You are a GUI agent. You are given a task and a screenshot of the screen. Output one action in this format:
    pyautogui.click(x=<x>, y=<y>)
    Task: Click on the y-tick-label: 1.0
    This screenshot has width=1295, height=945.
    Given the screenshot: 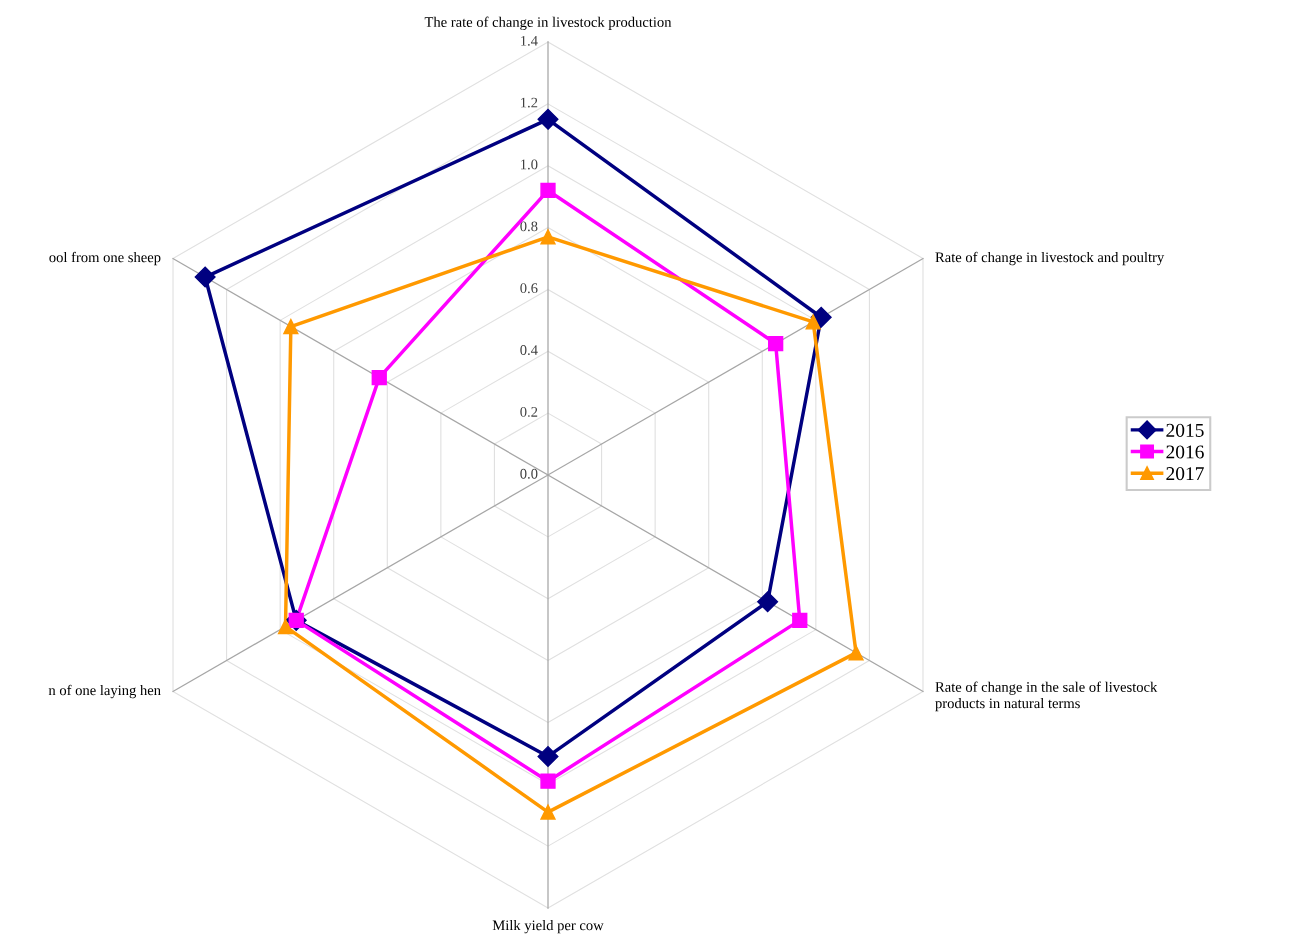 What is the action you would take?
    pyautogui.click(x=529, y=164)
    